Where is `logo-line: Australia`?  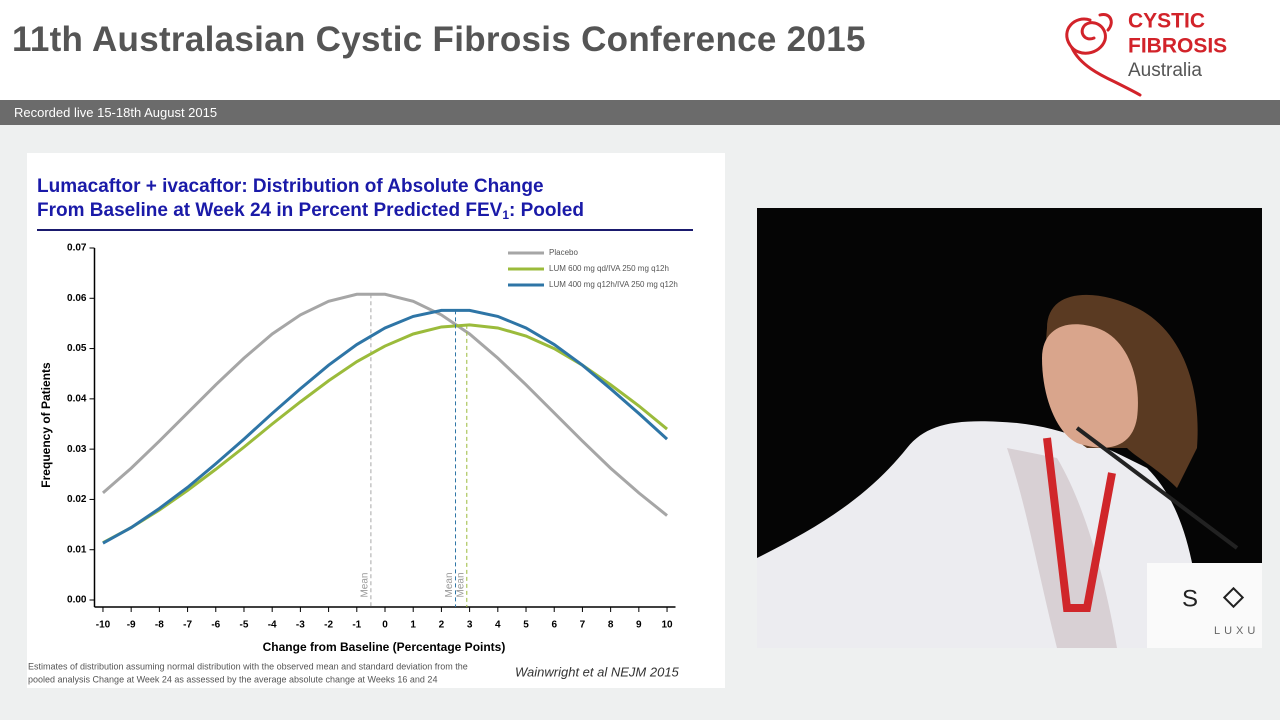
logo-line: Australia is located at coordinates (1165, 70).